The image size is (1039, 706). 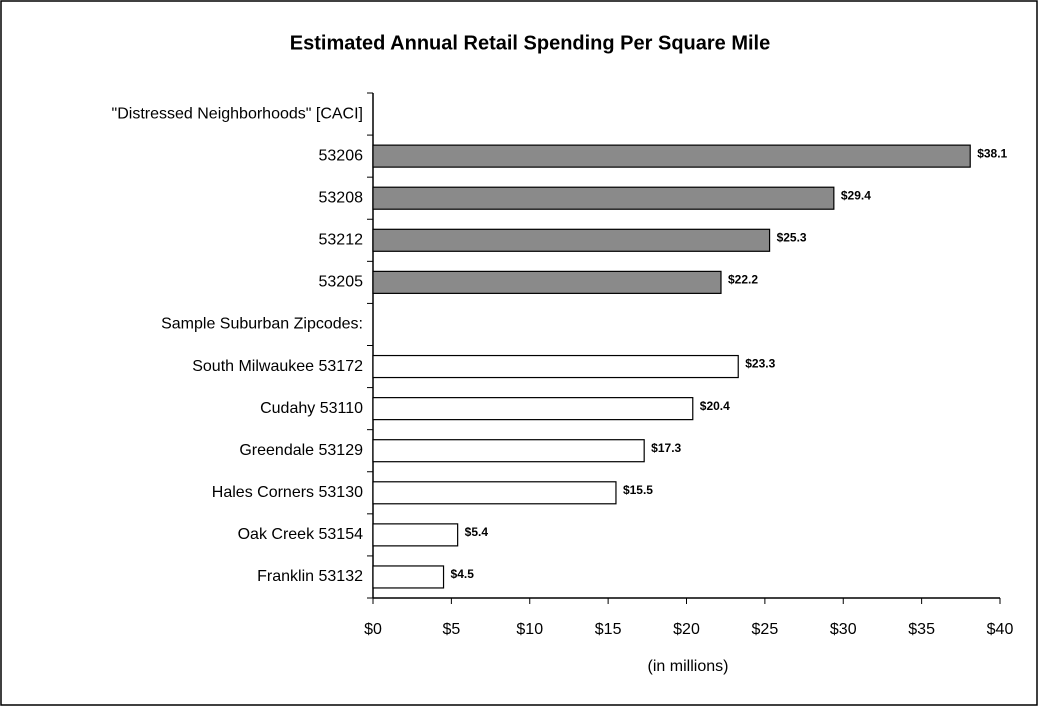 I want to click on x-tick-label: $30, so click(x=843, y=629).